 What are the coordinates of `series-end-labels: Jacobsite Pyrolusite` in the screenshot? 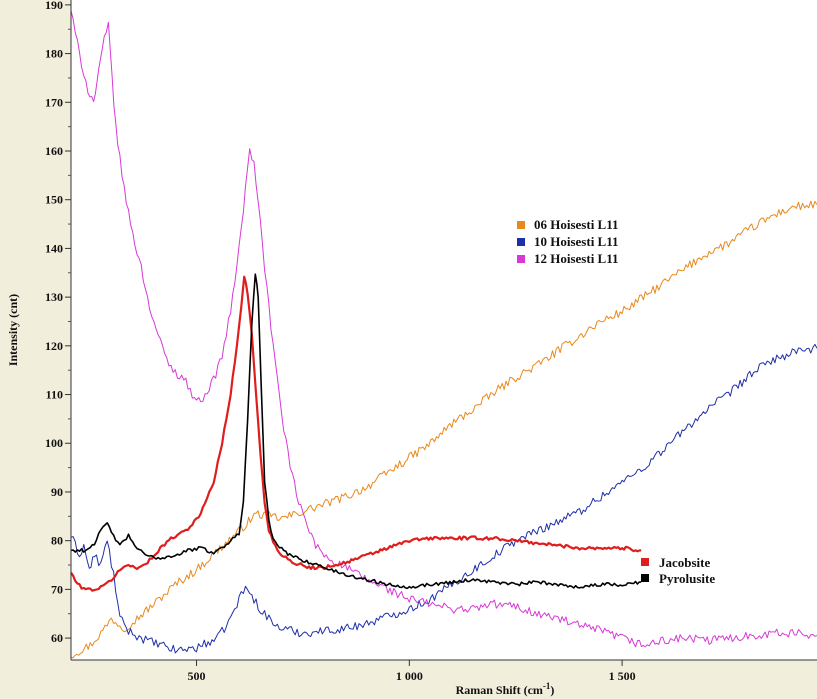 It's located at (678, 570).